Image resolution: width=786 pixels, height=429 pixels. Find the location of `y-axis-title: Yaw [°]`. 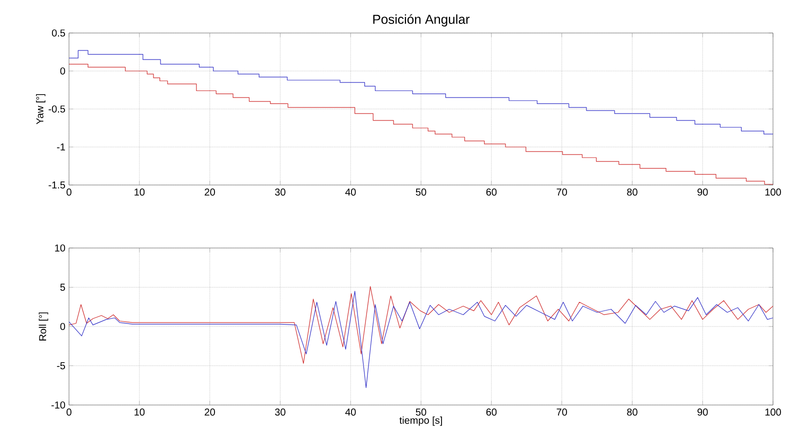

y-axis-title: Yaw [°] is located at coordinates (41, 109).